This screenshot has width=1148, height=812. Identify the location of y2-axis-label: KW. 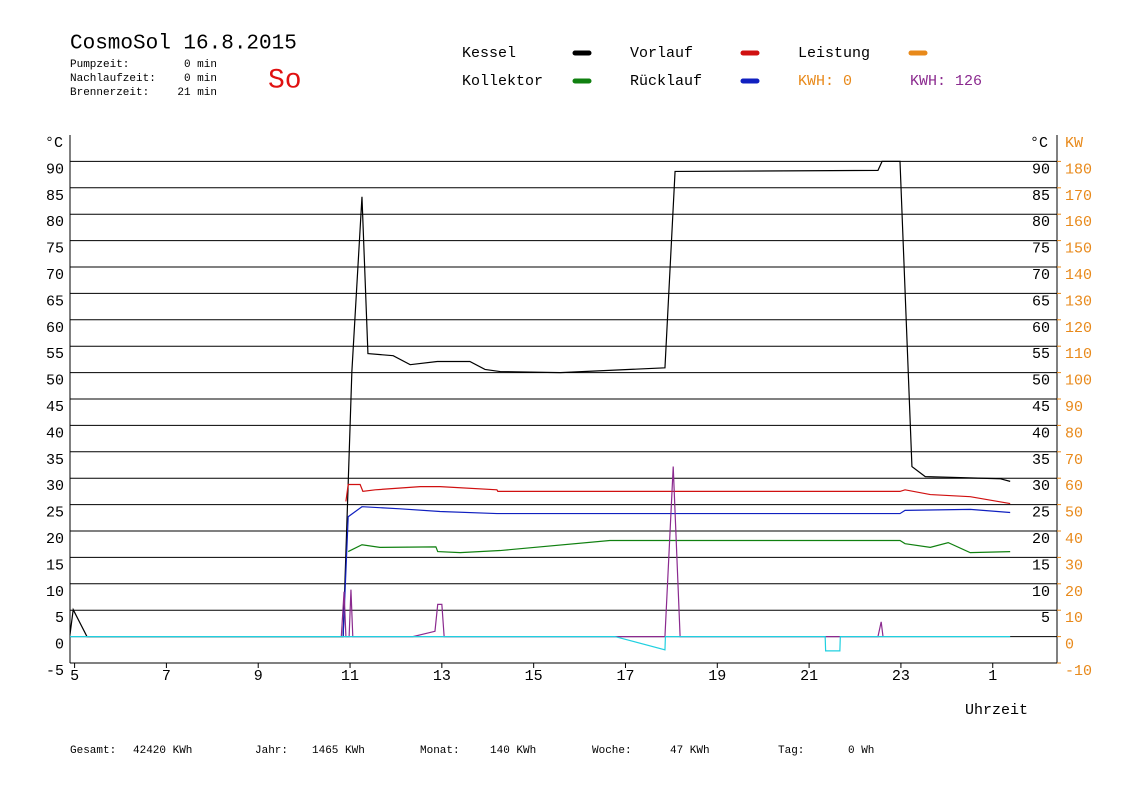
(1074, 143).